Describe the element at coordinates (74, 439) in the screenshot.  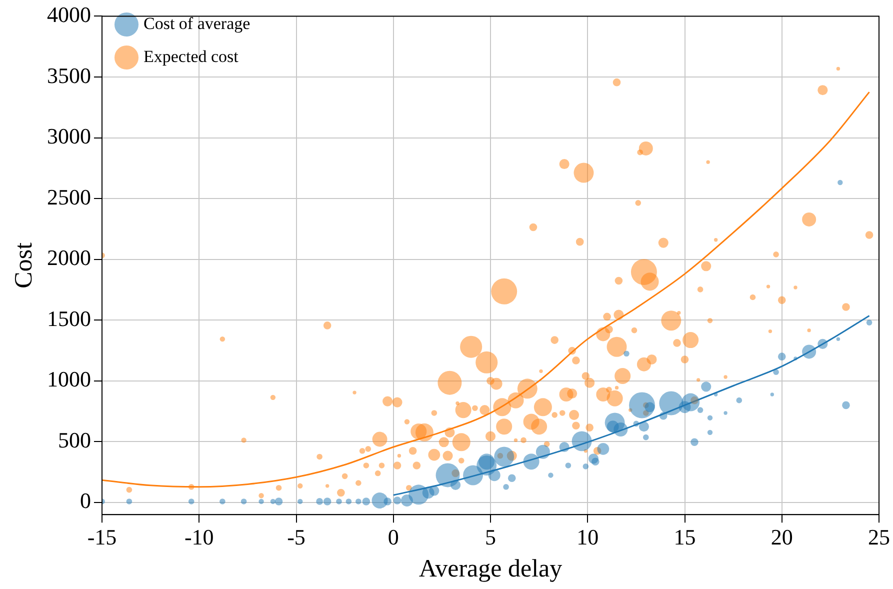
I see `y-tick-label: 500` at that location.